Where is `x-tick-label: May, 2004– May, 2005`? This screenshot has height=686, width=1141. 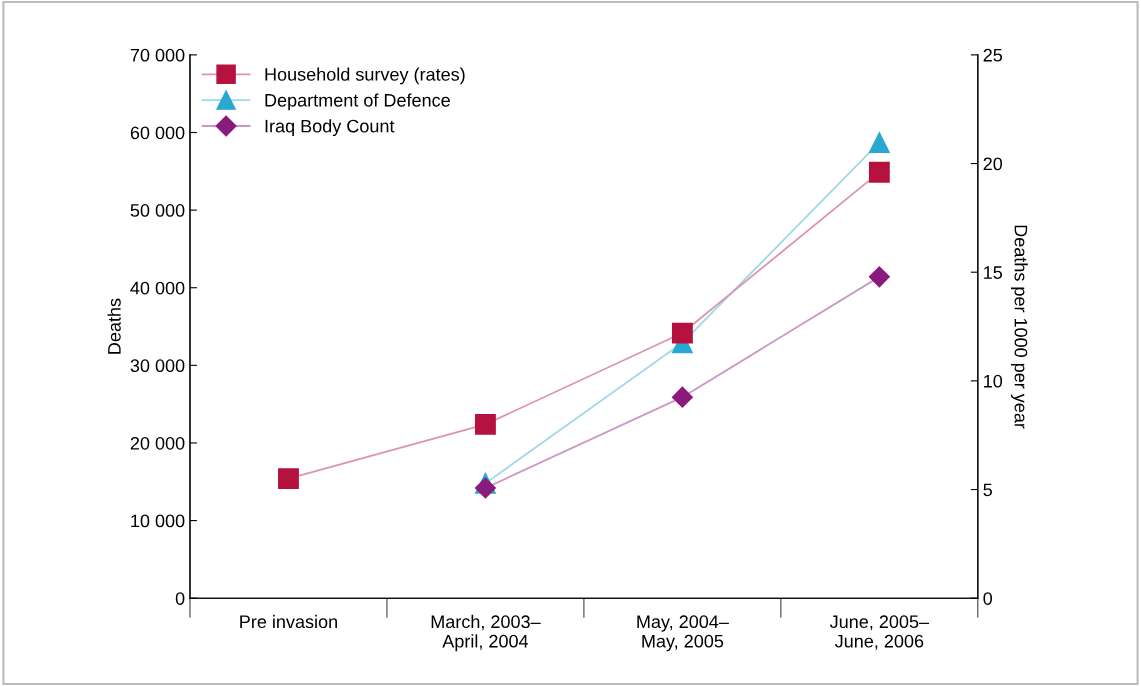 x-tick-label: May, 2004– May, 2005 is located at coordinates (683, 633).